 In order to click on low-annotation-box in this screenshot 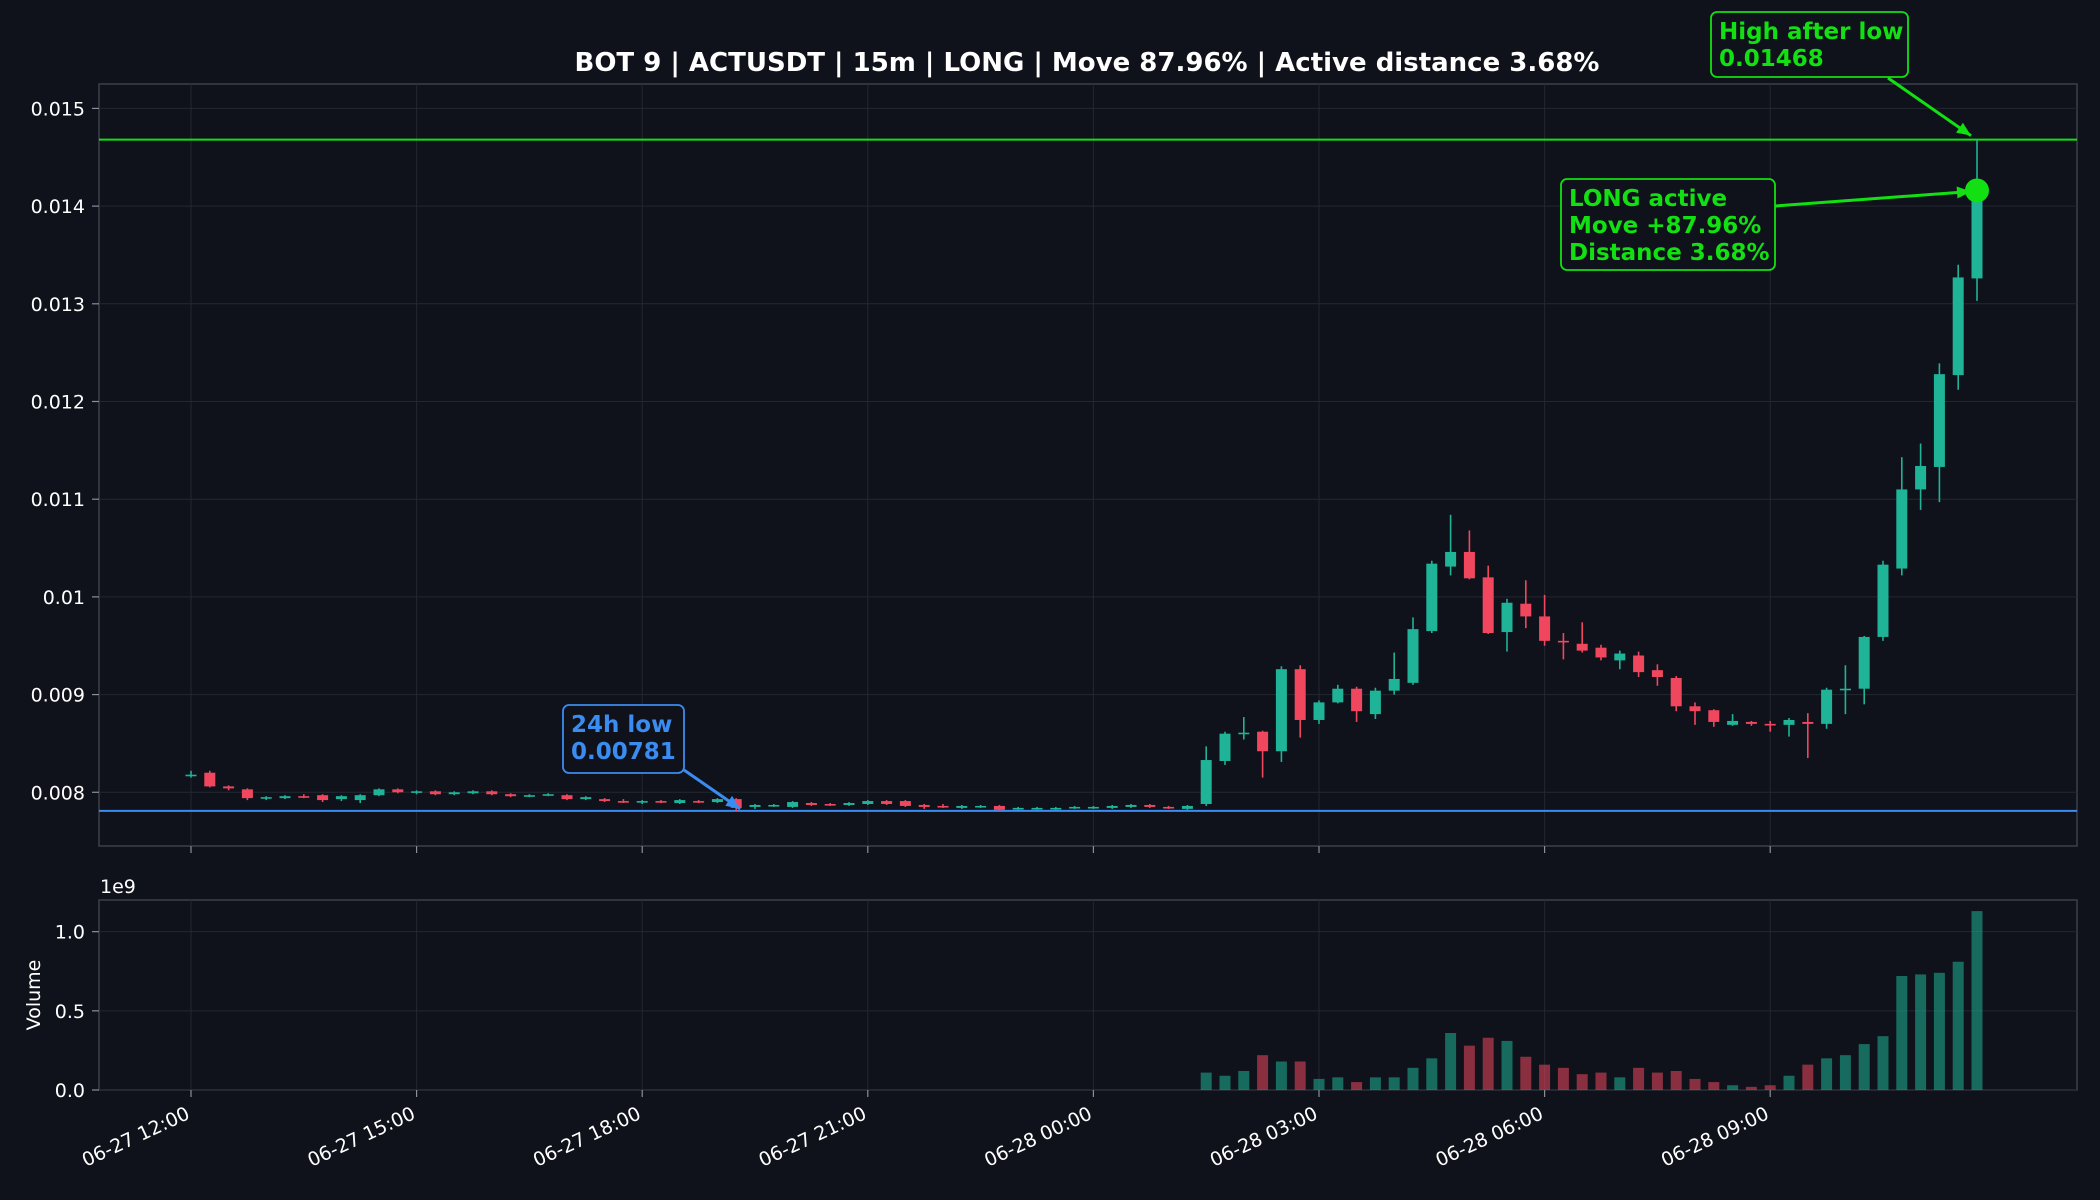, I will do `click(623, 739)`.